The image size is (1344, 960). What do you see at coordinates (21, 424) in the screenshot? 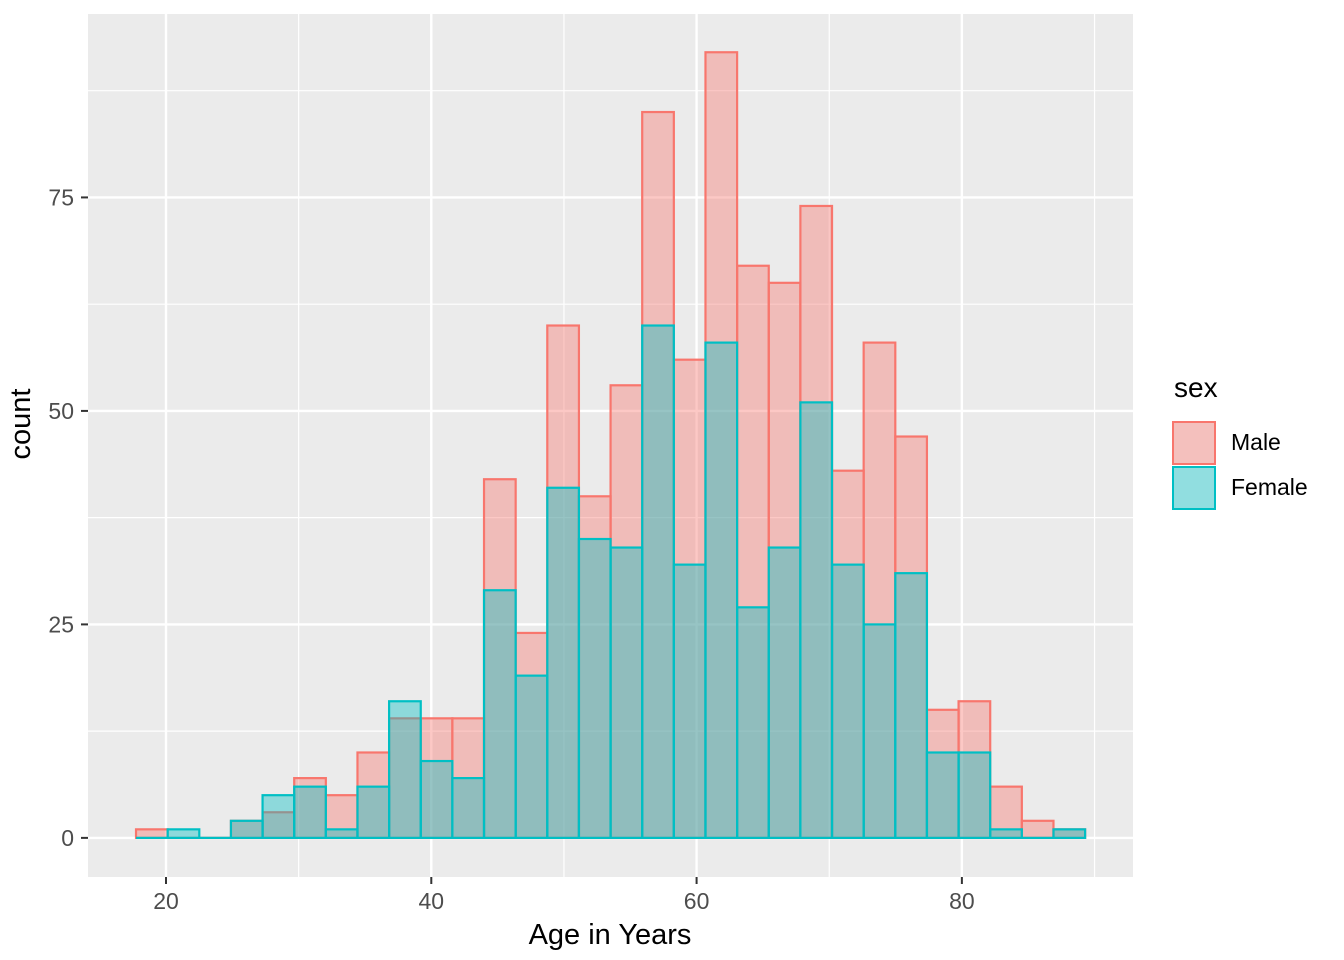
I see `y-axis-title: count` at bounding box center [21, 424].